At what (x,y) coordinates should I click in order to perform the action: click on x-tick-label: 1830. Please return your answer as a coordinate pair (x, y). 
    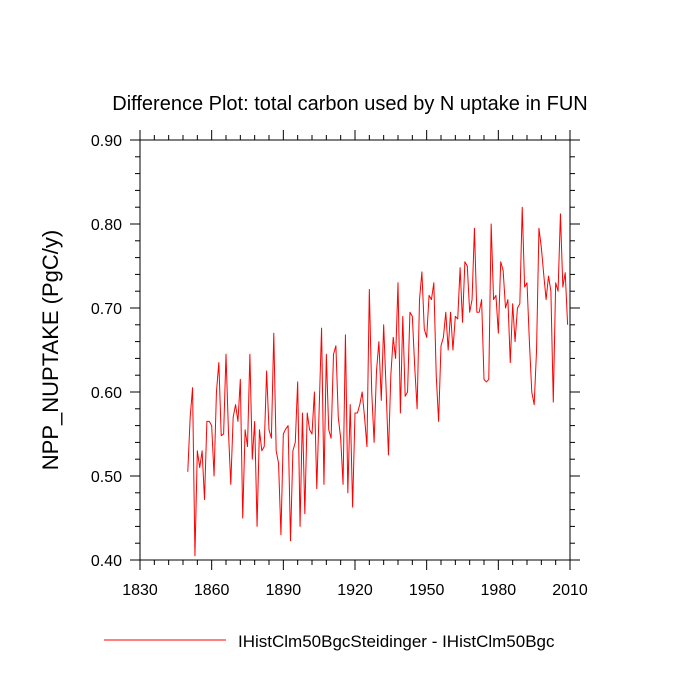
    Looking at the image, I should click on (140, 590).